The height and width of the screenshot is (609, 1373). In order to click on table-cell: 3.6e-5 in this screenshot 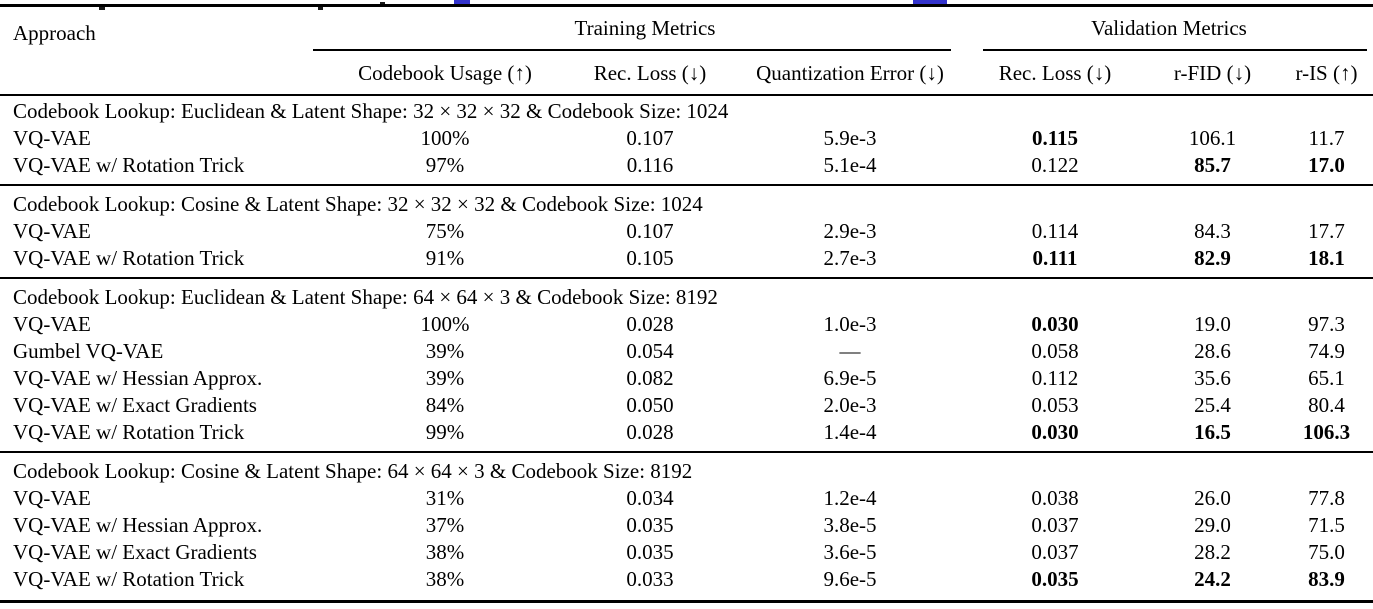, I will do `click(850, 552)`.